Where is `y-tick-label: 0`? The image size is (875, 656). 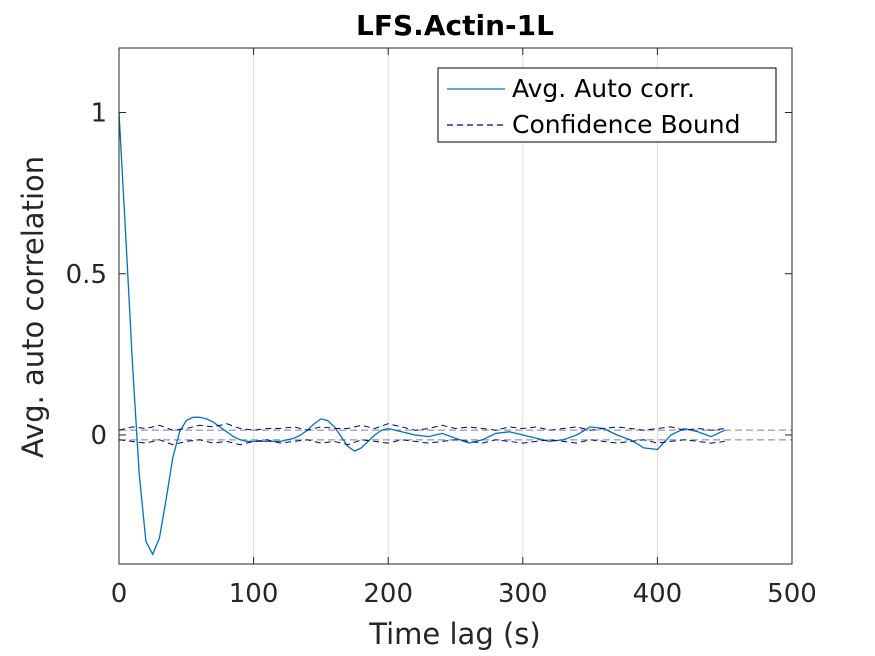
y-tick-label: 0 is located at coordinates (98, 436).